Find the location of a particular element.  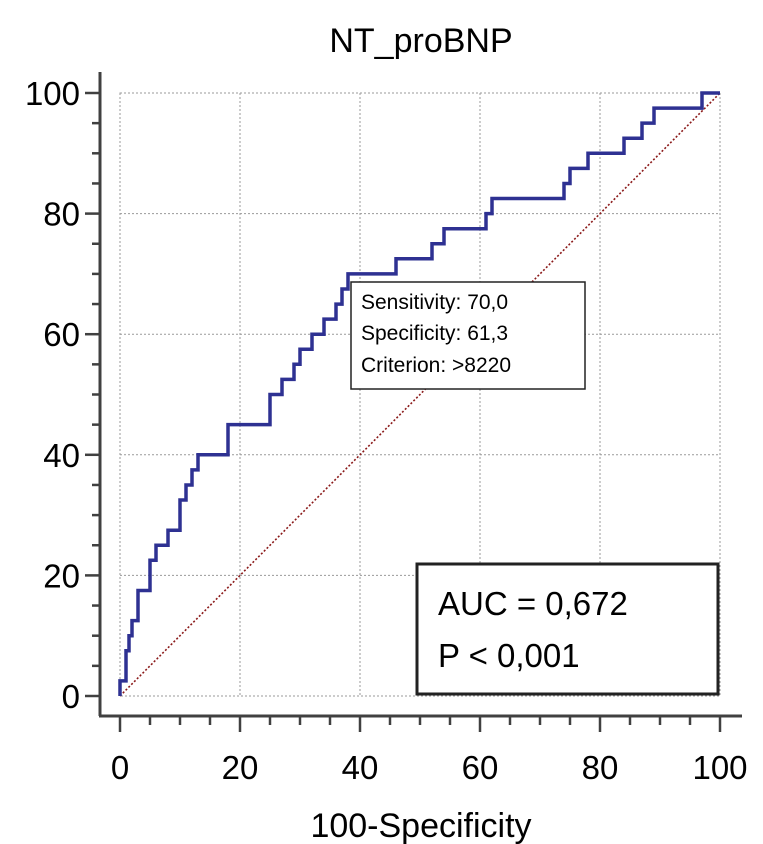

y-tick-label: 40 is located at coordinates (61, 455).